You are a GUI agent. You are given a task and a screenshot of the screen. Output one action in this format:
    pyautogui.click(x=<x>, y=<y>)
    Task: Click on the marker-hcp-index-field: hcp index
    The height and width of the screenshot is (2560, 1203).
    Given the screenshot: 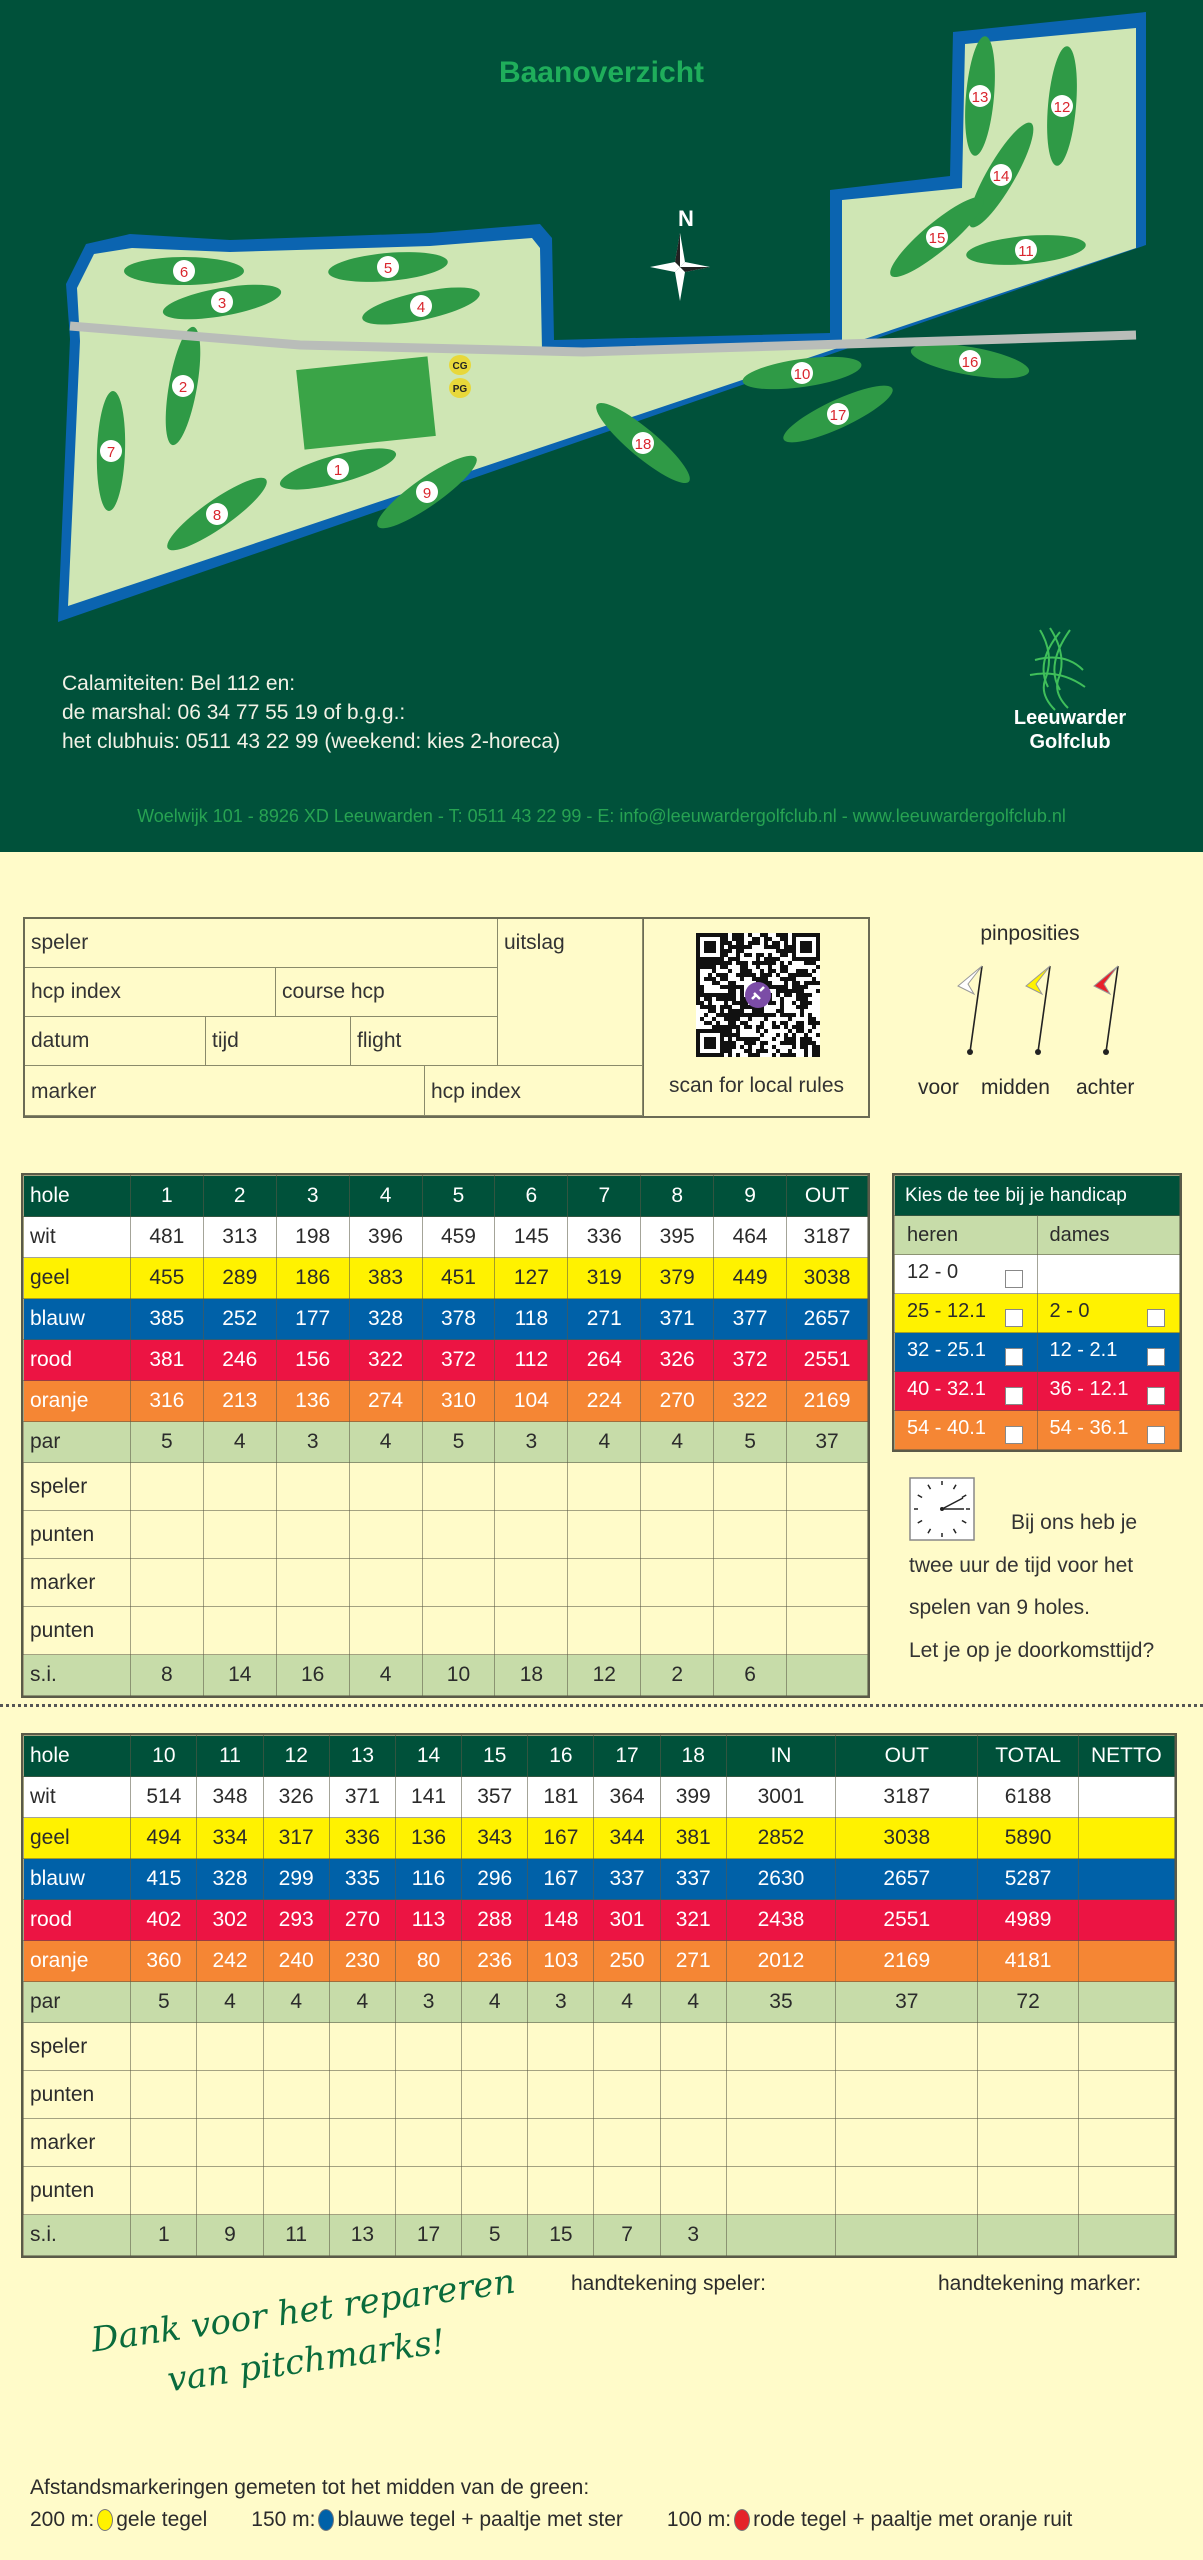 What is the action you would take?
    pyautogui.click(x=534, y=1091)
    